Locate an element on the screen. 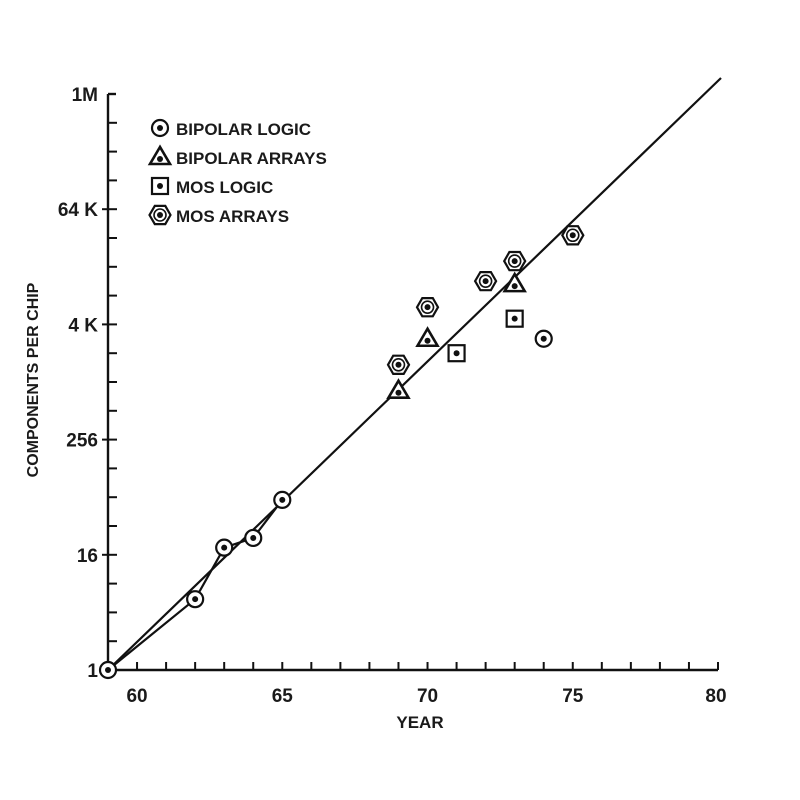  legend-label: MOS LOGIC is located at coordinates (224, 187).